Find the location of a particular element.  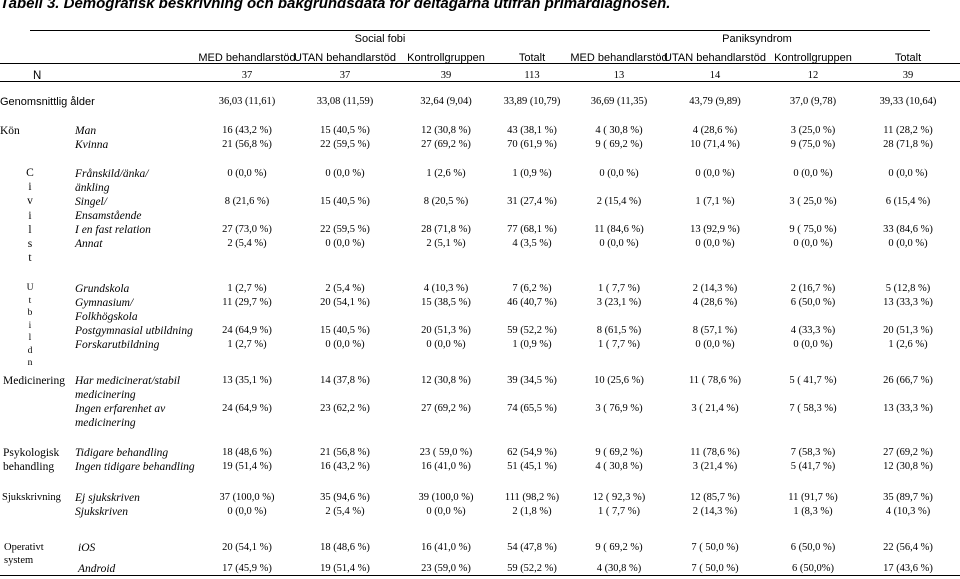

cell-value: 4 ( 30,8 %) is located at coordinates (619, 130).